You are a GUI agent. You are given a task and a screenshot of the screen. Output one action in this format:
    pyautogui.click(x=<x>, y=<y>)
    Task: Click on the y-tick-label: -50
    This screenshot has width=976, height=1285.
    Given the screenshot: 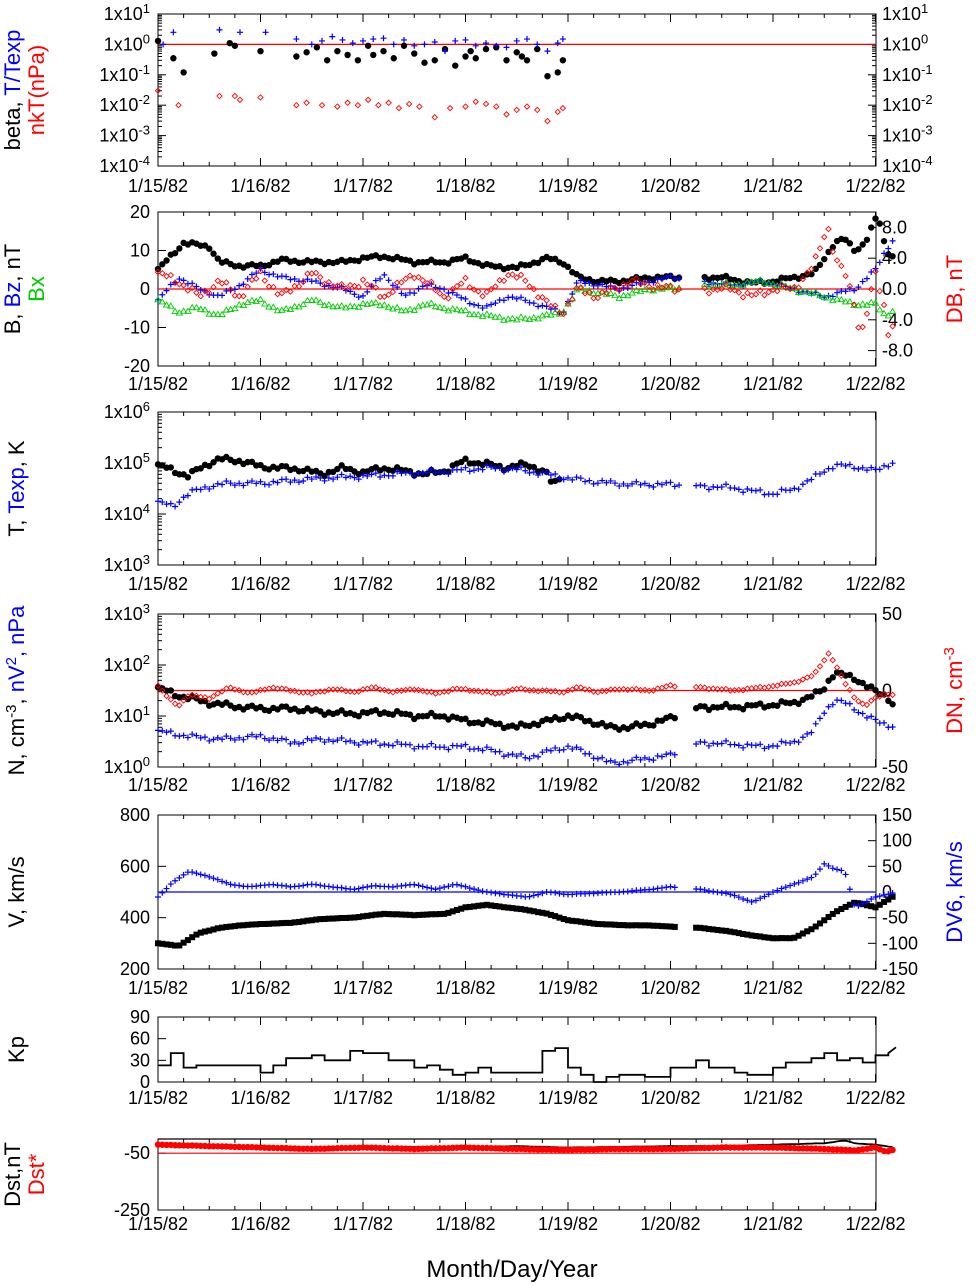 What is the action you would take?
    pyautogui.click(x=137, y=1153)
    